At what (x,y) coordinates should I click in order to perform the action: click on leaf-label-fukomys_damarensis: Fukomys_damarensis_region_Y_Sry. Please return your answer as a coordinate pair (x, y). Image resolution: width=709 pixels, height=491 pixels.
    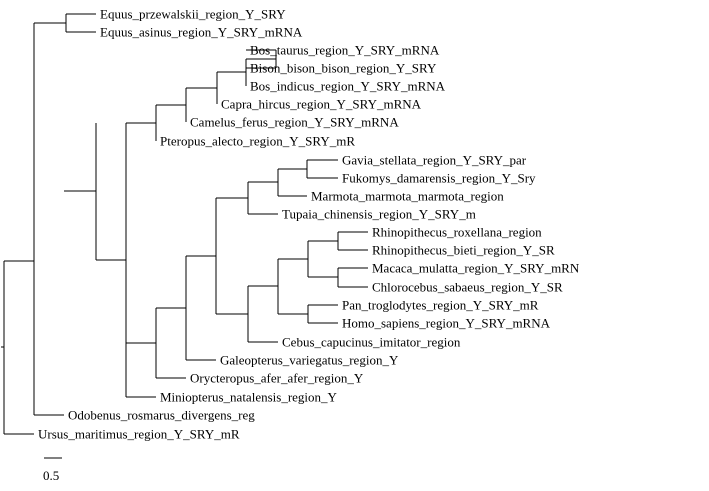
    Looking at the image, I should click on (439, 178).